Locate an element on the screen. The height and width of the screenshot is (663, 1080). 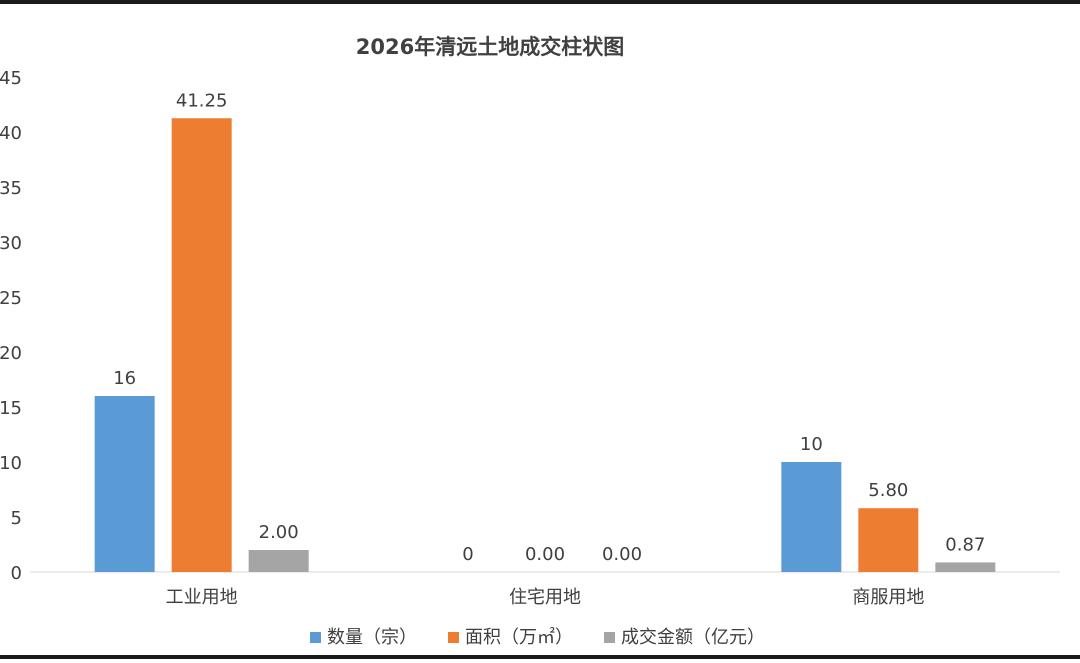
y-tick-label: 10 is located at coordinates (11, 463).